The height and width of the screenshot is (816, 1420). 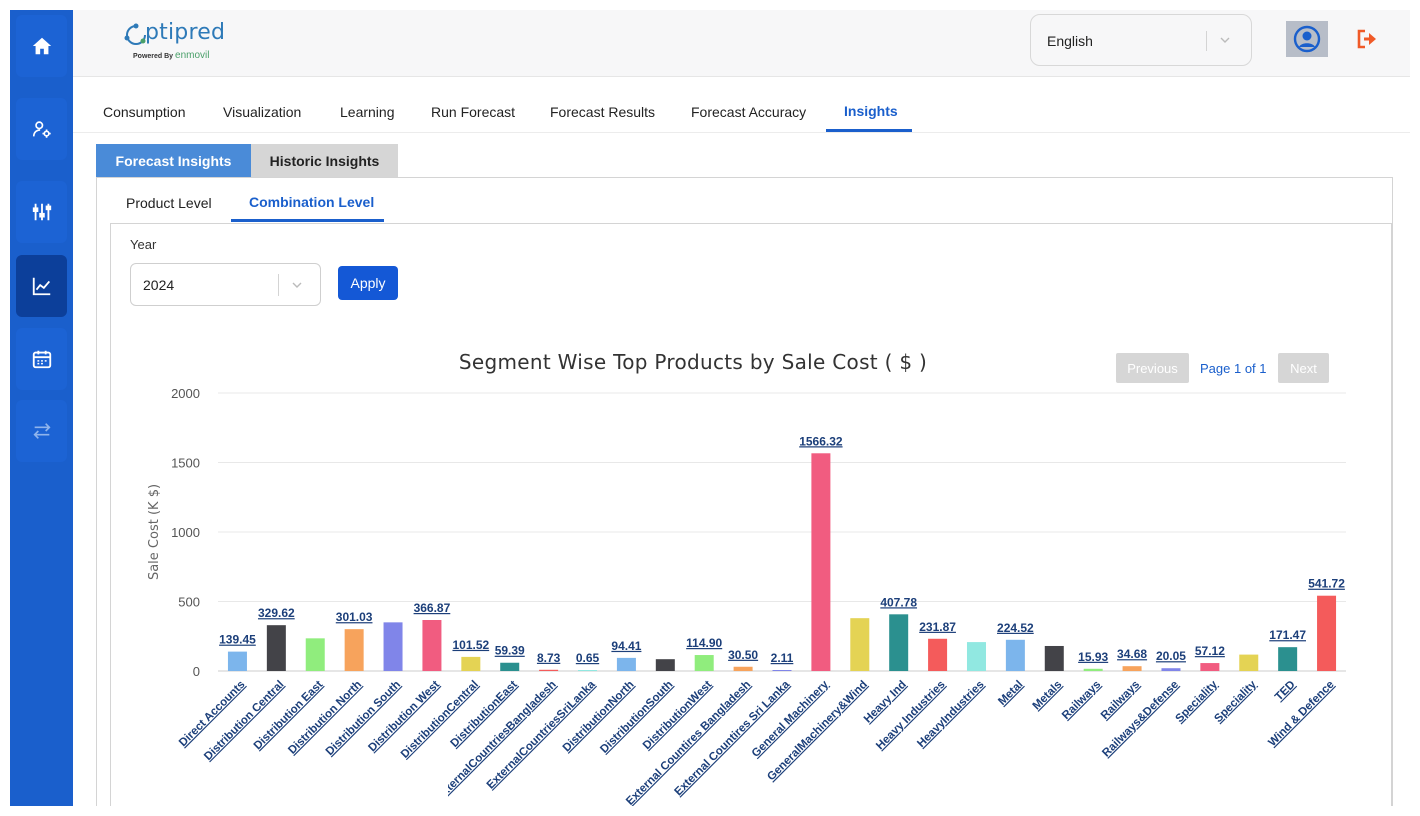 What do you see at coordinates (367, 112) in the screenshot?
I see `tab-learning: Learning` at bounding box center [367, 112].